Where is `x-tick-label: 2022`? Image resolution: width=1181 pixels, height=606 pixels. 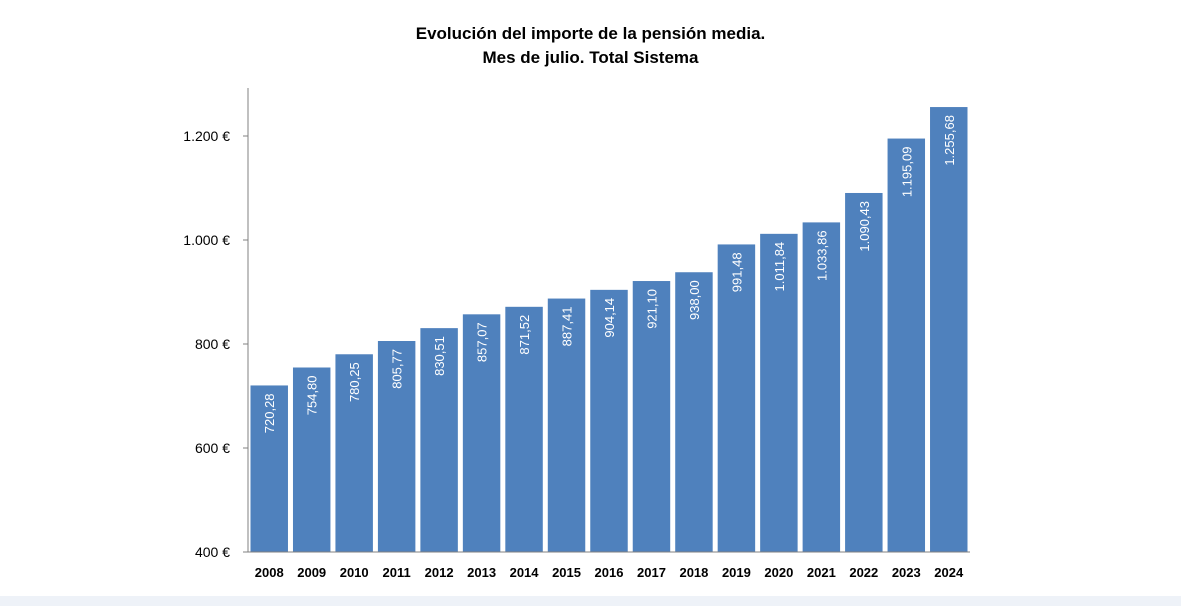 x-tick-label: 2022 is located at coordinates (863, 572).